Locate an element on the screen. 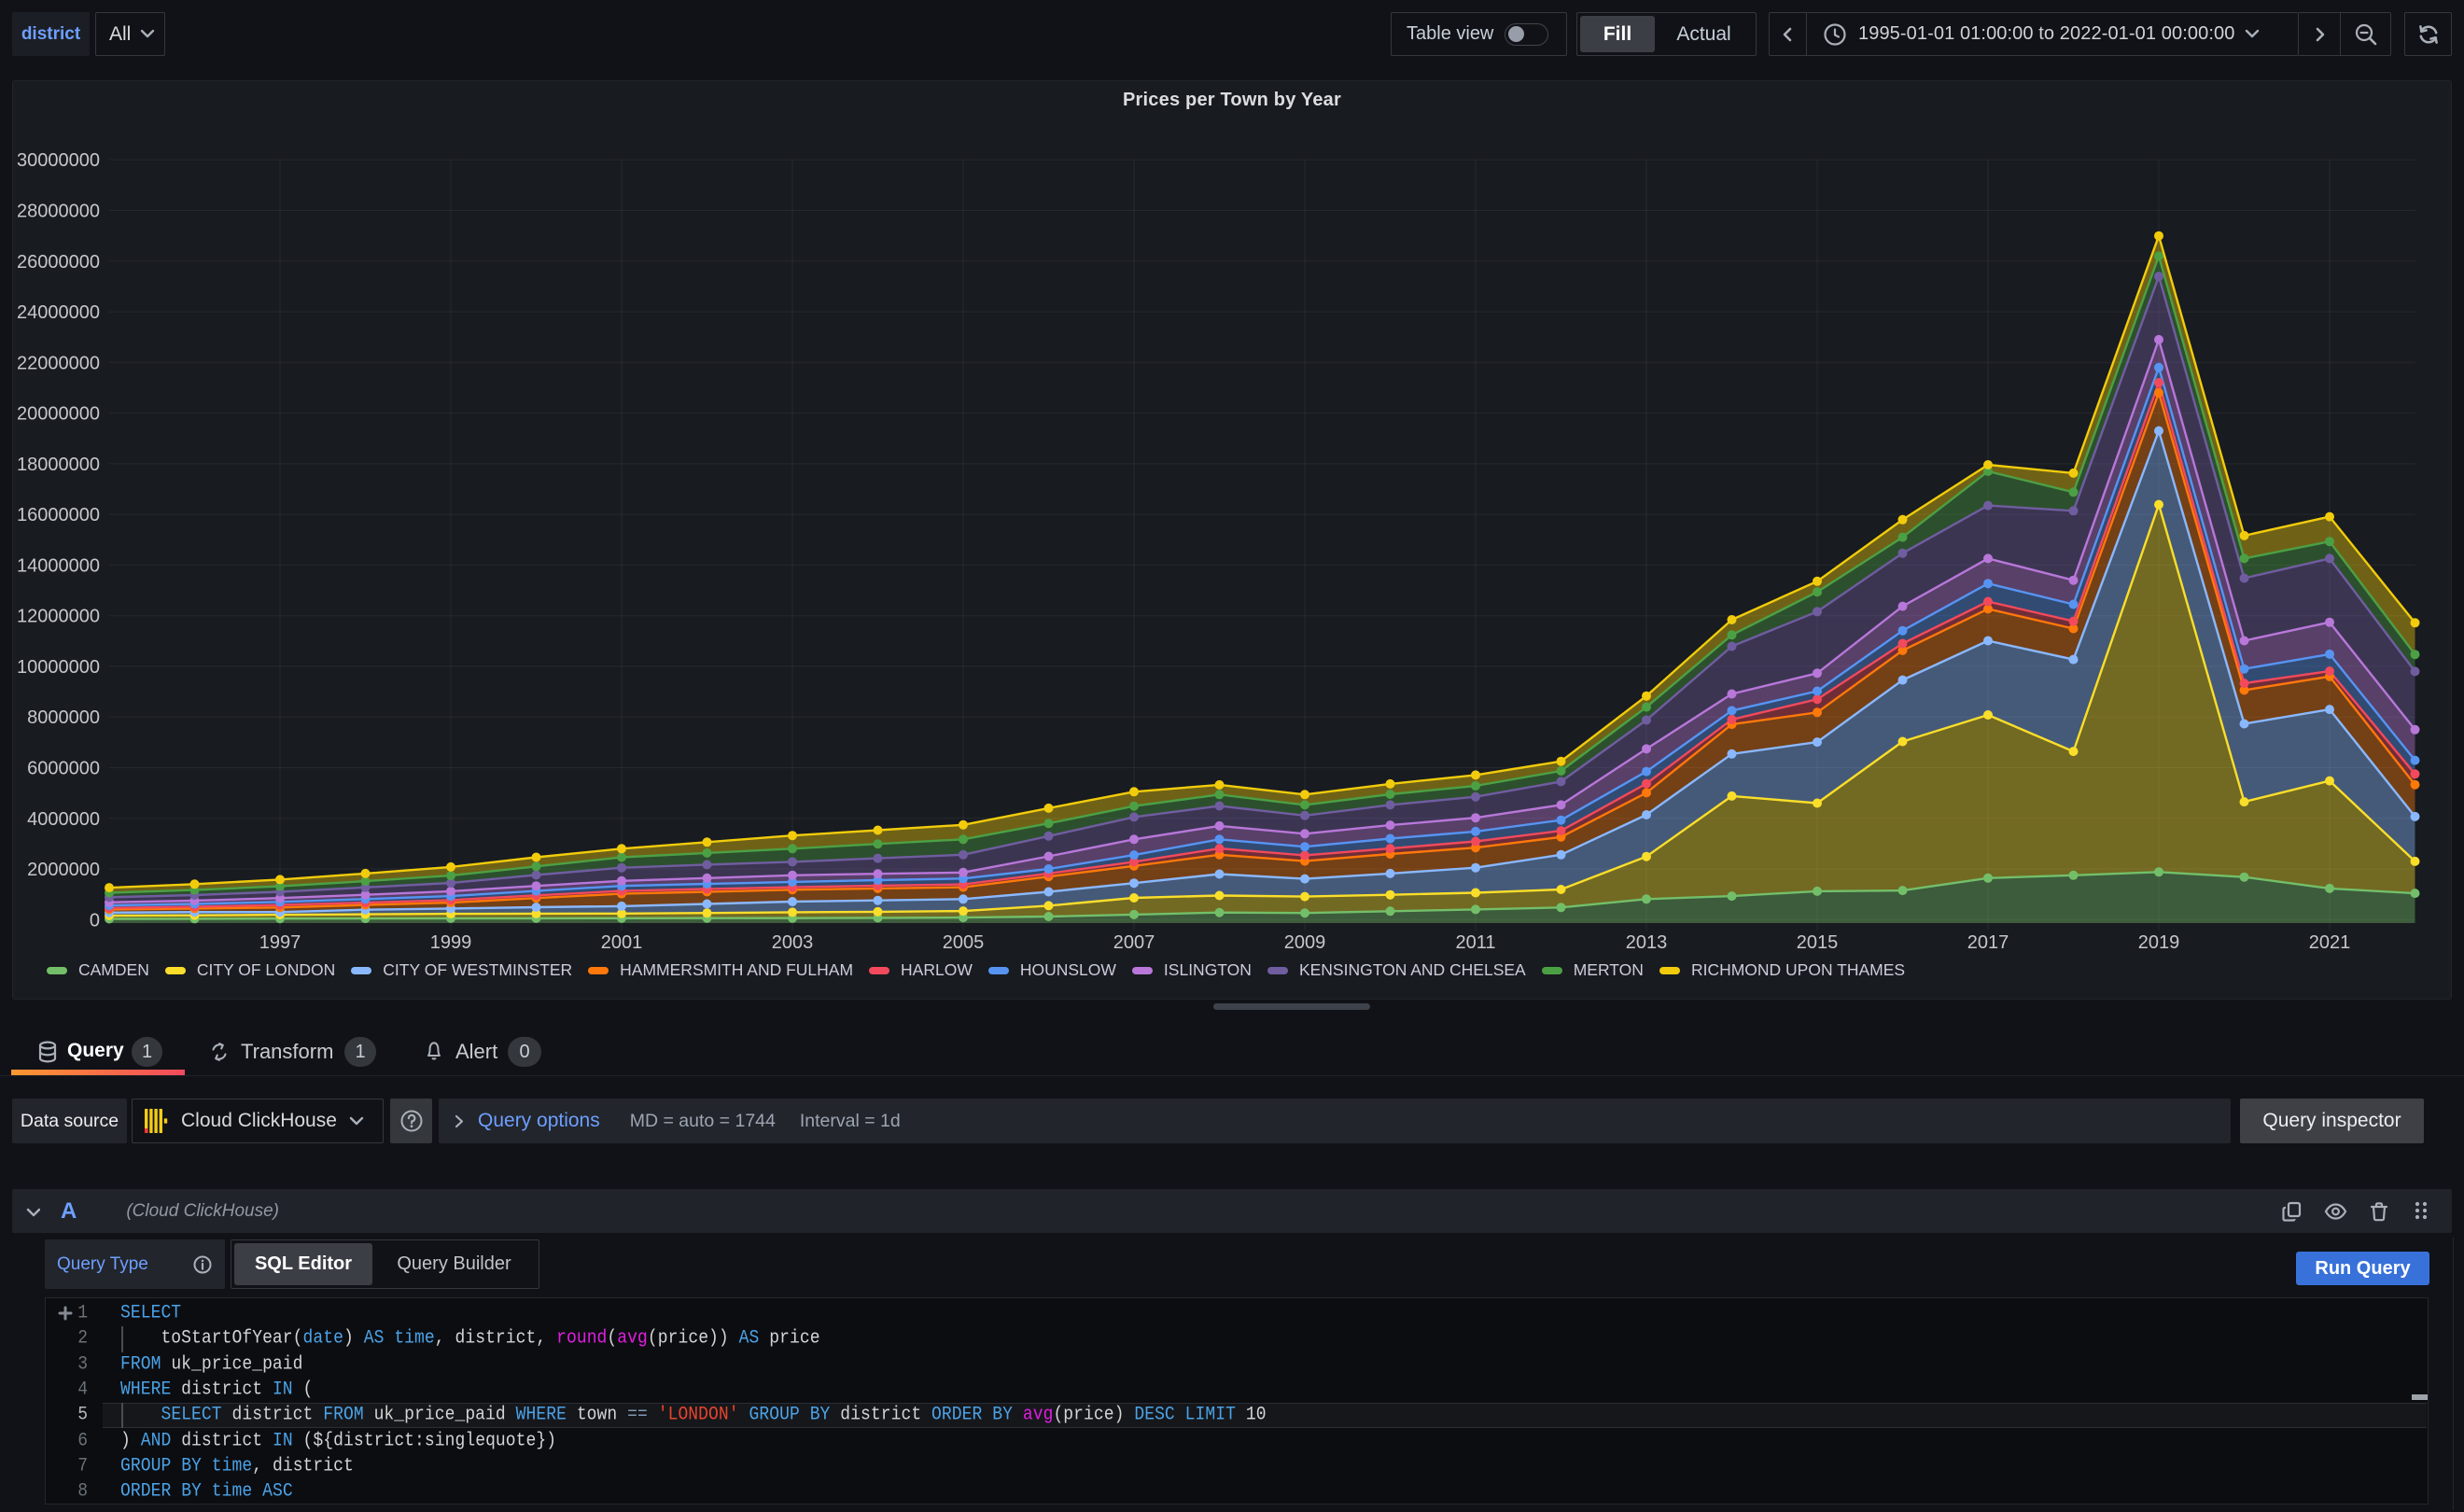 This screenshot has height=1512, width=2464. svg-text: 2011 is located at coordinates (1475, 942).